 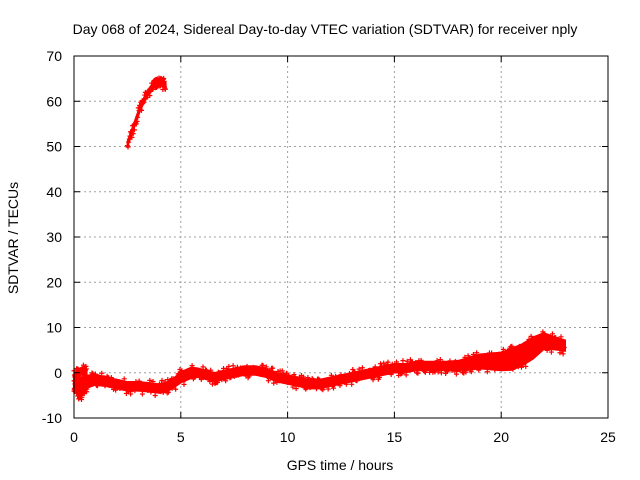 What do you see at coordinates (608, 437) in the screenshot?
I see `x-tick-label: 25` at bounding box center [608, 437].